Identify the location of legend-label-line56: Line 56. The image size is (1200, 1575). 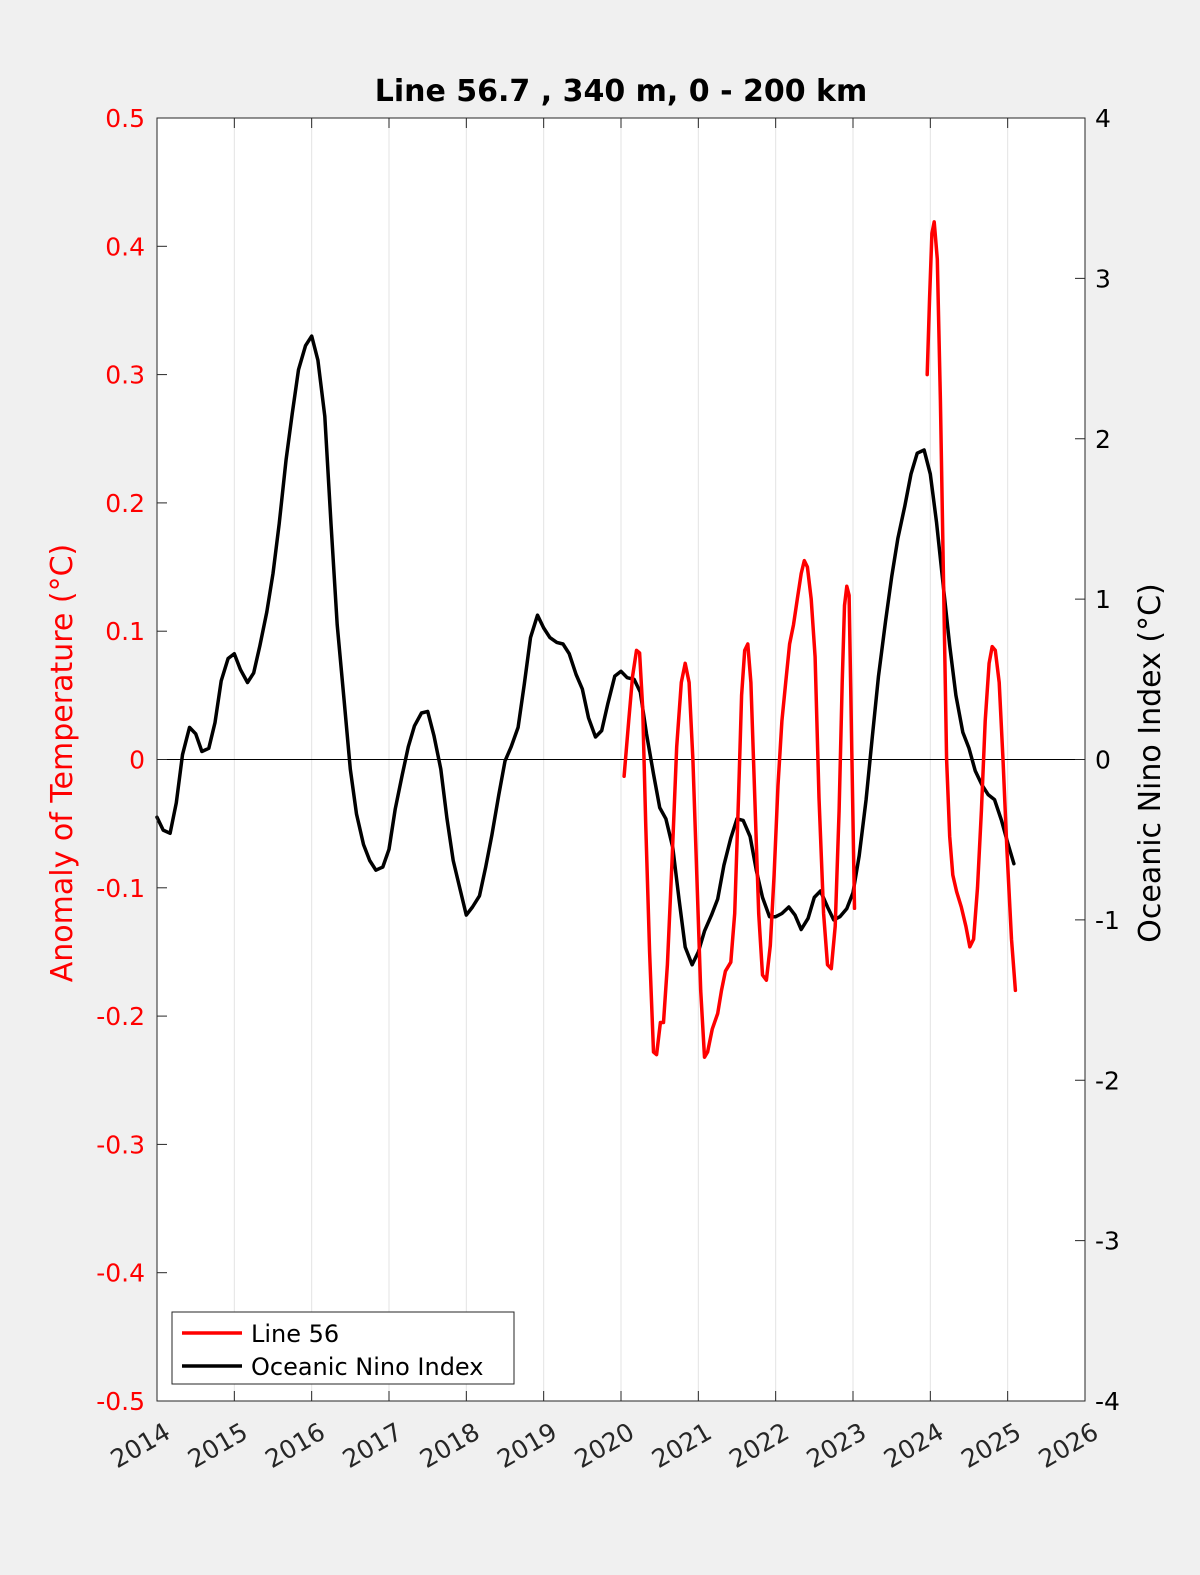
(295, 1334).